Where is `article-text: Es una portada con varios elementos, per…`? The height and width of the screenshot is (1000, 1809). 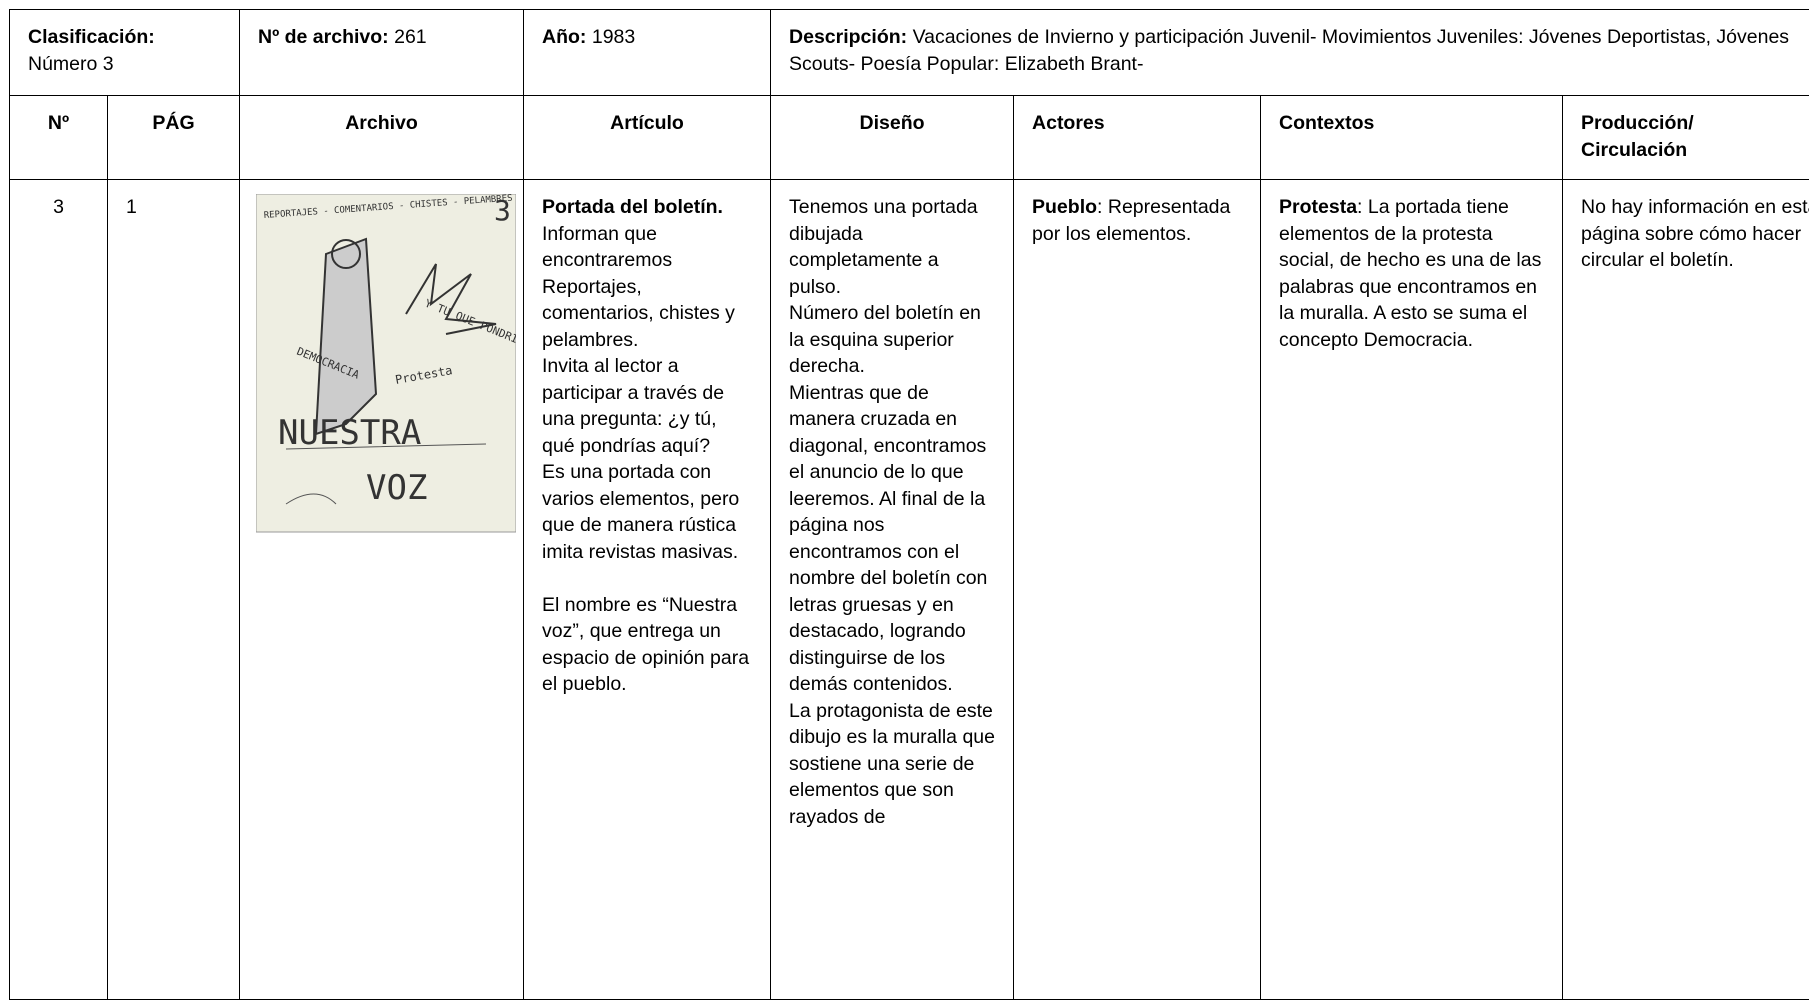 article-text: Es una portada con varios elementos, per… is located at coordinates (647, 512).